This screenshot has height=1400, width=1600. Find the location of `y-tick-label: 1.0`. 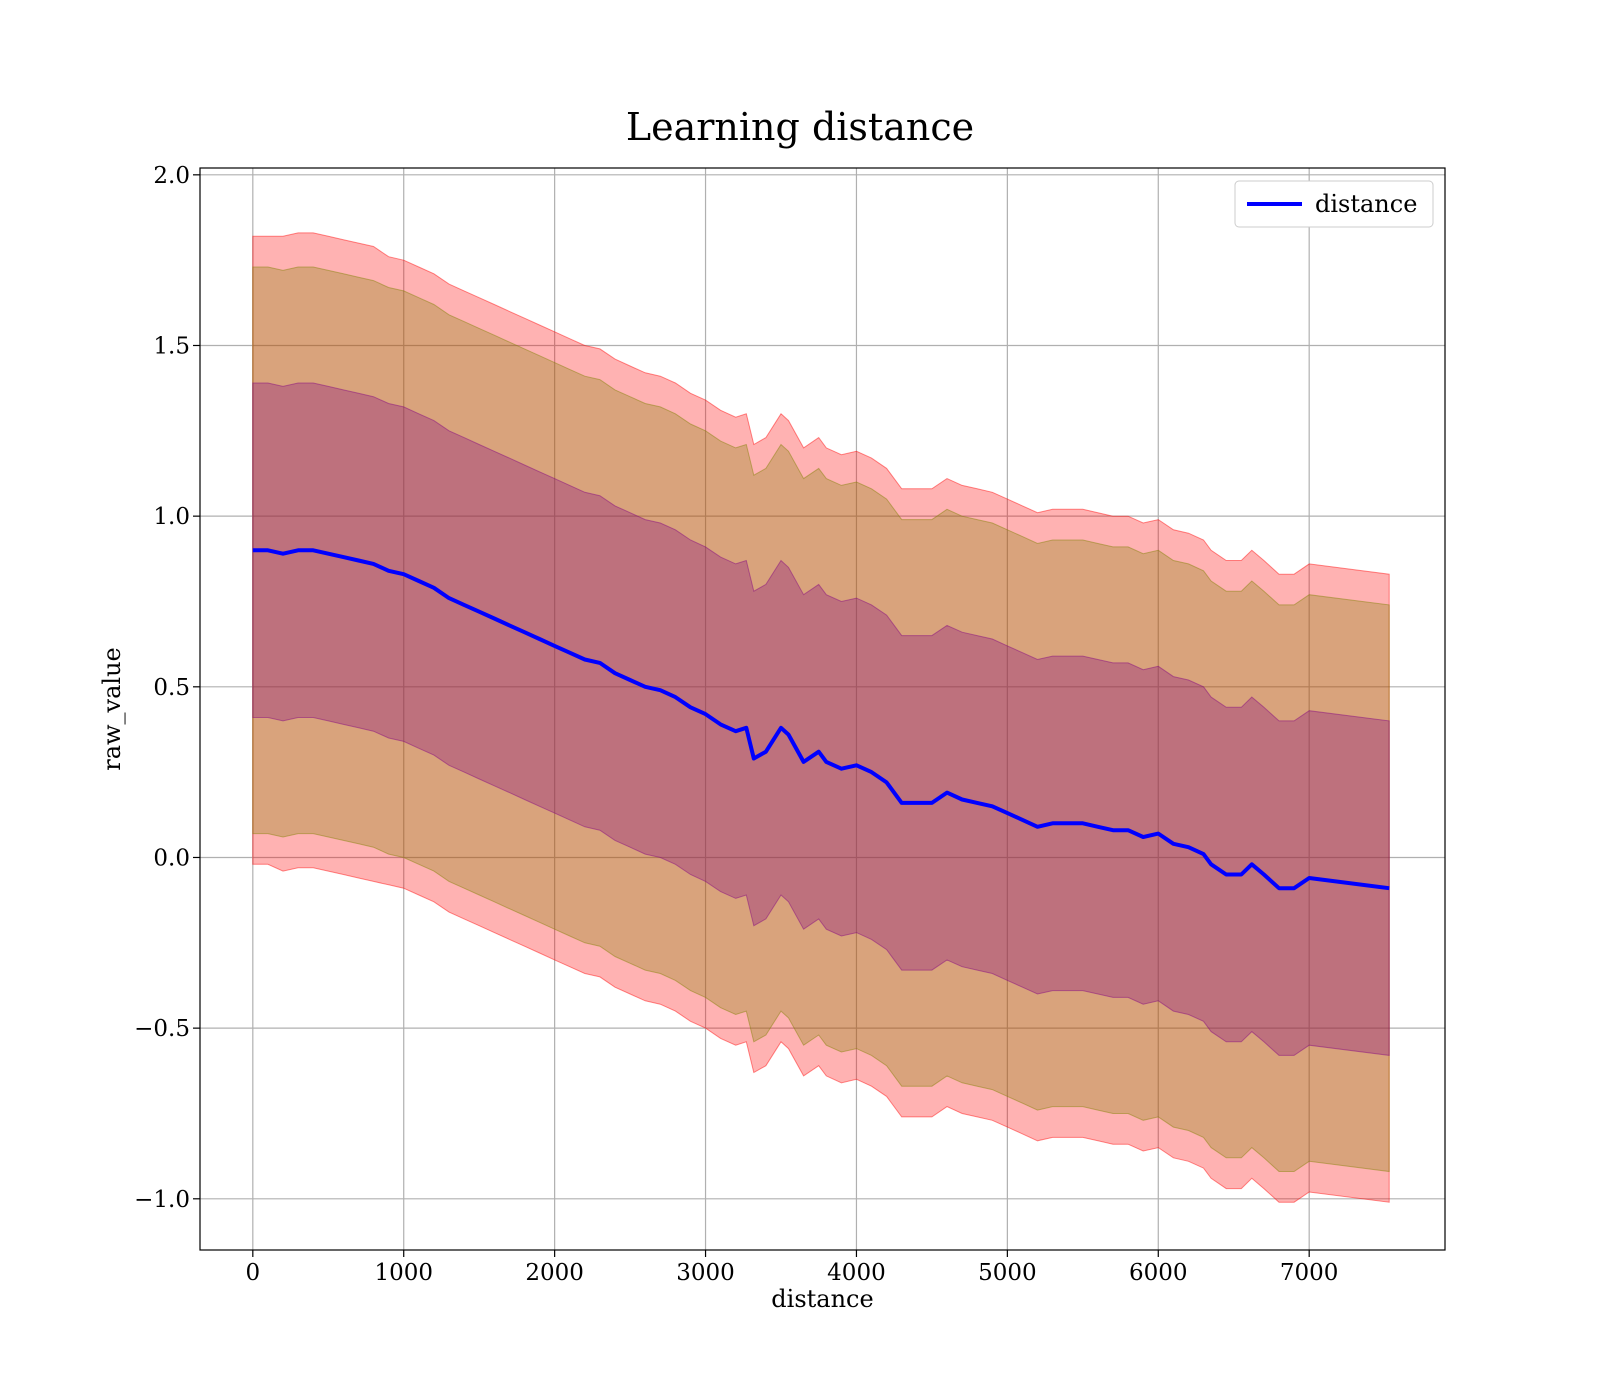

y-tick-label: 1.0 is located at coordinates (171, 517).